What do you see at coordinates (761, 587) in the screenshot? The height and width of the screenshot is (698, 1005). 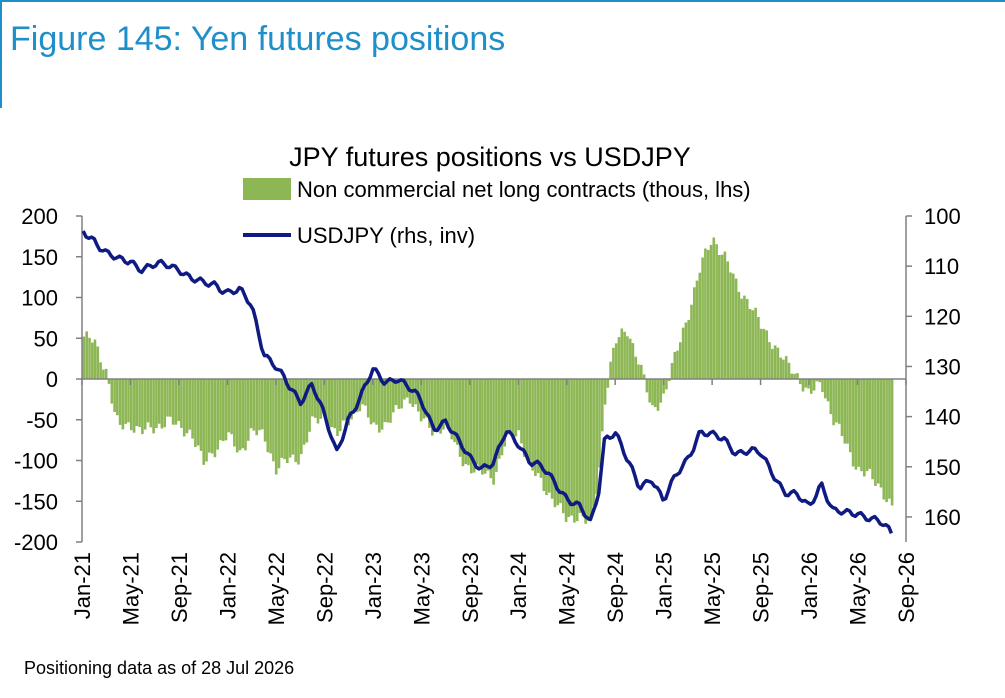 I see `x-tick-label: Sep-25` at bounding box center [761, 587].